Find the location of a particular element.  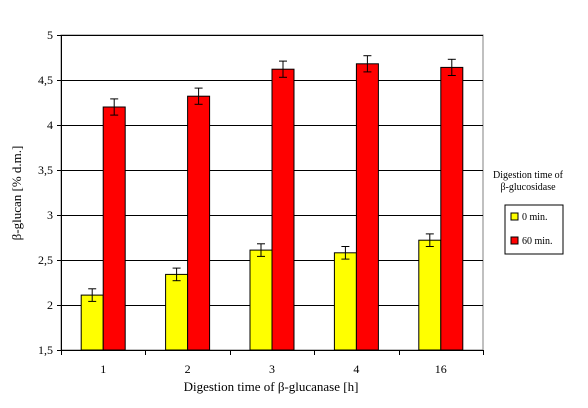

y-tick-label: 4,5 is located at coordinates (45, 80).